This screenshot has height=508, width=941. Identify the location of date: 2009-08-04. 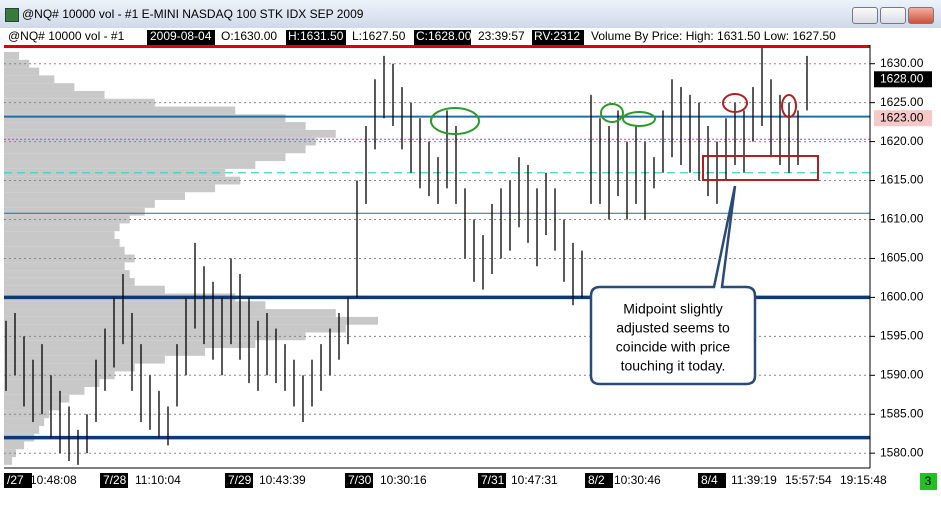
(181, 36).